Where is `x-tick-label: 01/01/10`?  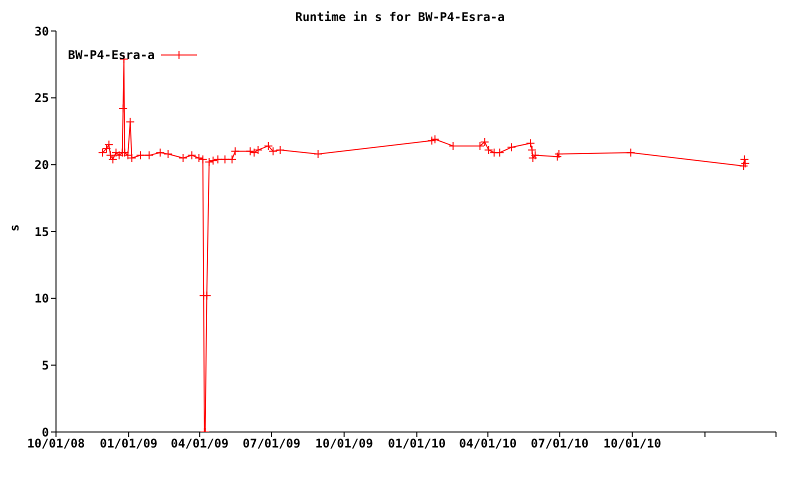 x-tick-label: 01/01/10 is located at coordinates (417, 443).